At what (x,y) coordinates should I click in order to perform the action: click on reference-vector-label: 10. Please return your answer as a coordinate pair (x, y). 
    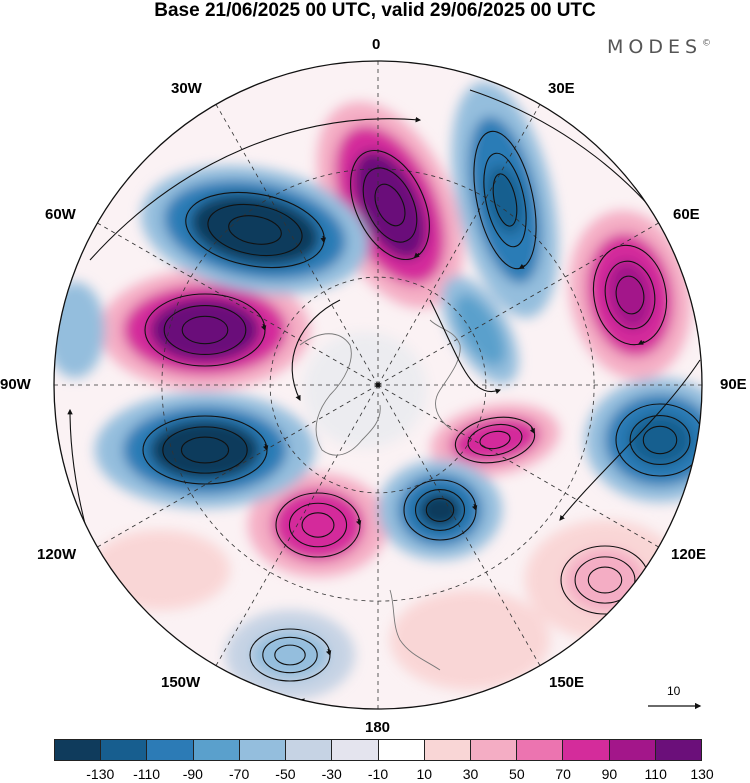
    Looking at the image, I should click on (674, 691).